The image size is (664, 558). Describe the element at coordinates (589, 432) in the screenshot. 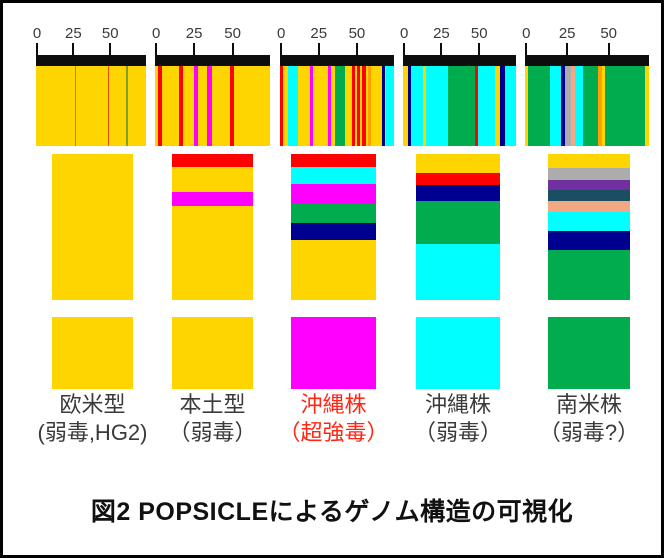

I see `strain-virulence-label: （弱毒?）` at that location.